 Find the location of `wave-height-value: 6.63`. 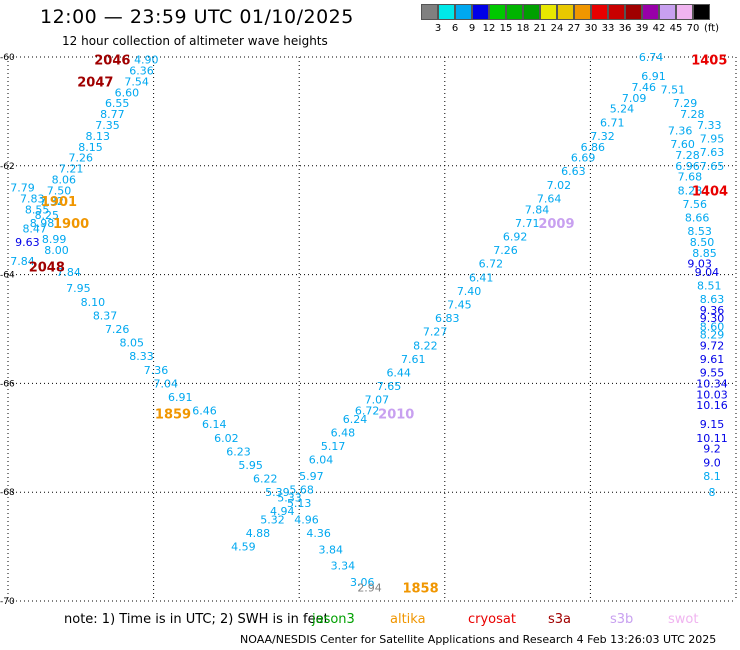

wave-height-value: 6.63 is located at coordinates (573, 171).